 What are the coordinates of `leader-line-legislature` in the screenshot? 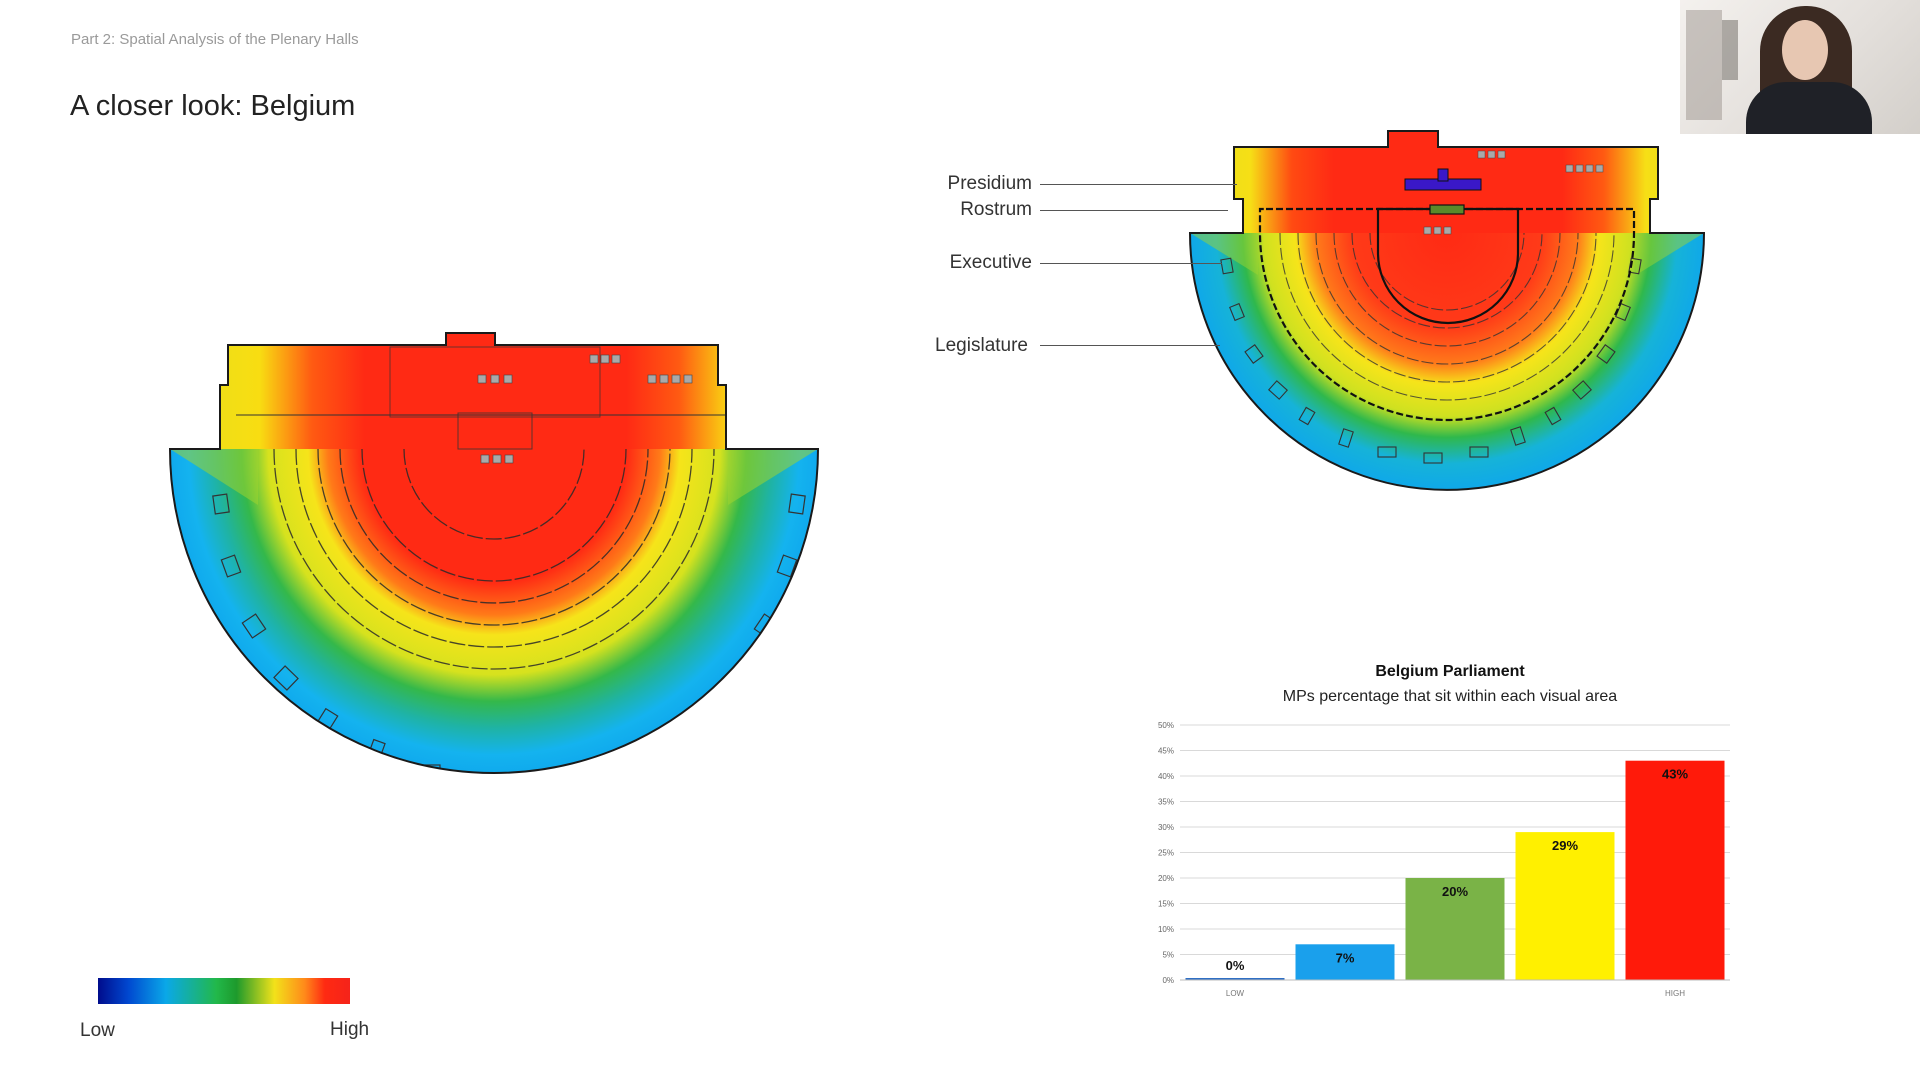 It's located at (1130, 345).